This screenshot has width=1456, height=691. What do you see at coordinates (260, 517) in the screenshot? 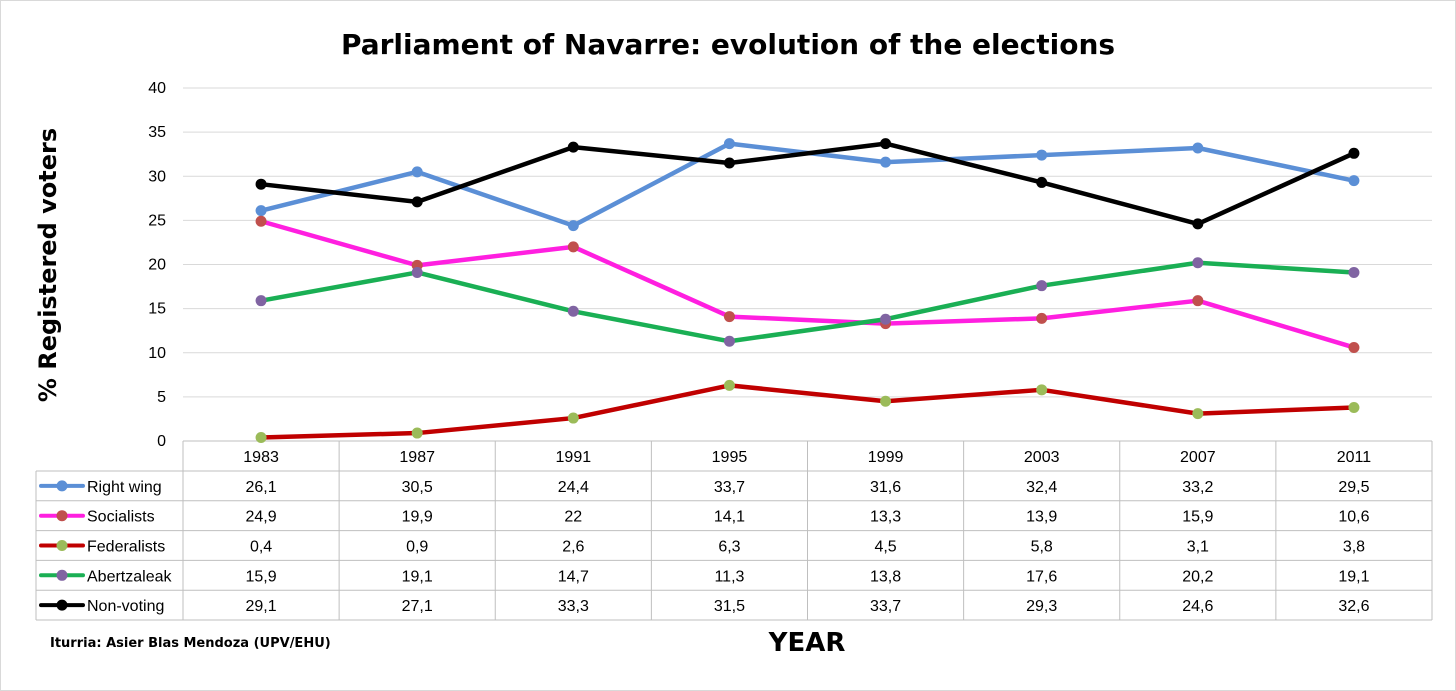
I see `table-value: 24,9` at bounding box center [260, 517].